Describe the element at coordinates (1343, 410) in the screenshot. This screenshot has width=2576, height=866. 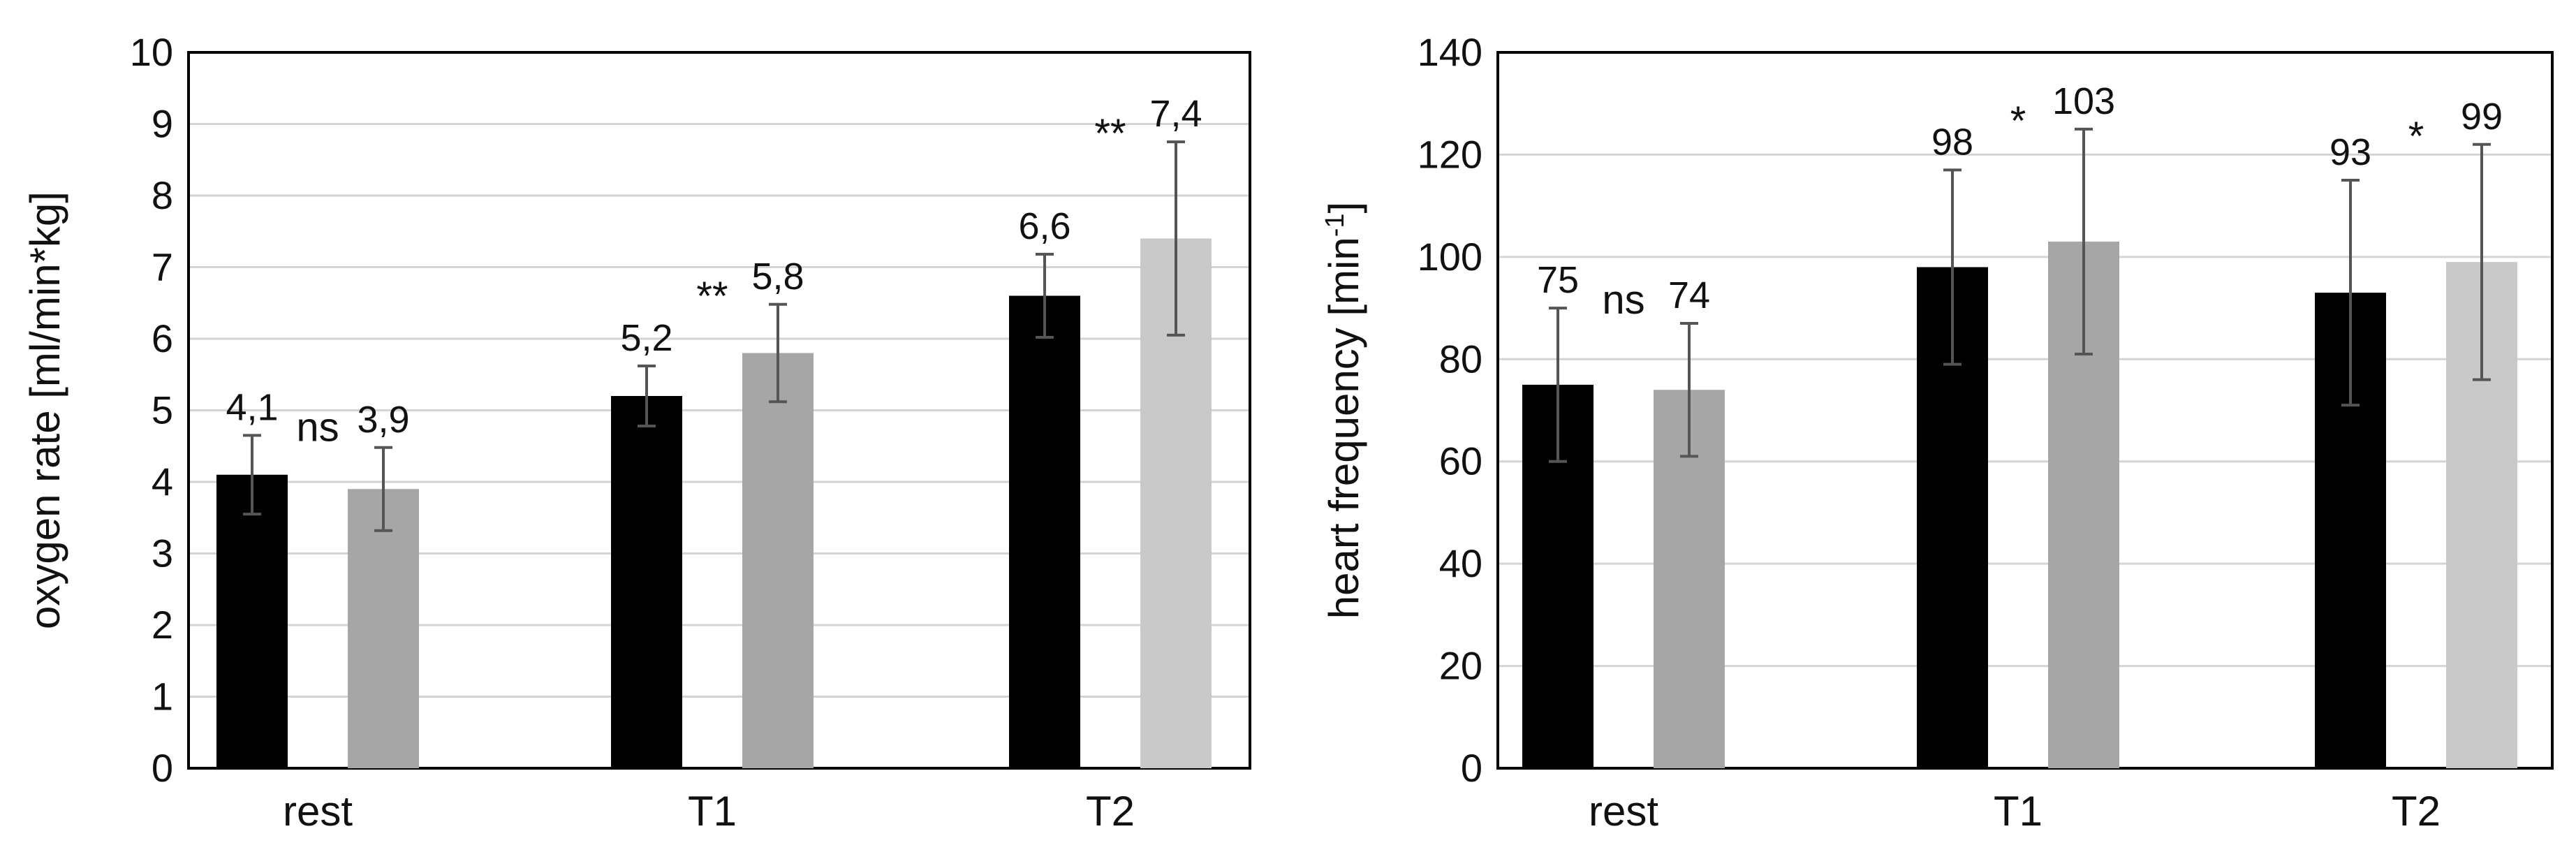
I see `y-axis-label: heart frequency [min-1]` at that location.